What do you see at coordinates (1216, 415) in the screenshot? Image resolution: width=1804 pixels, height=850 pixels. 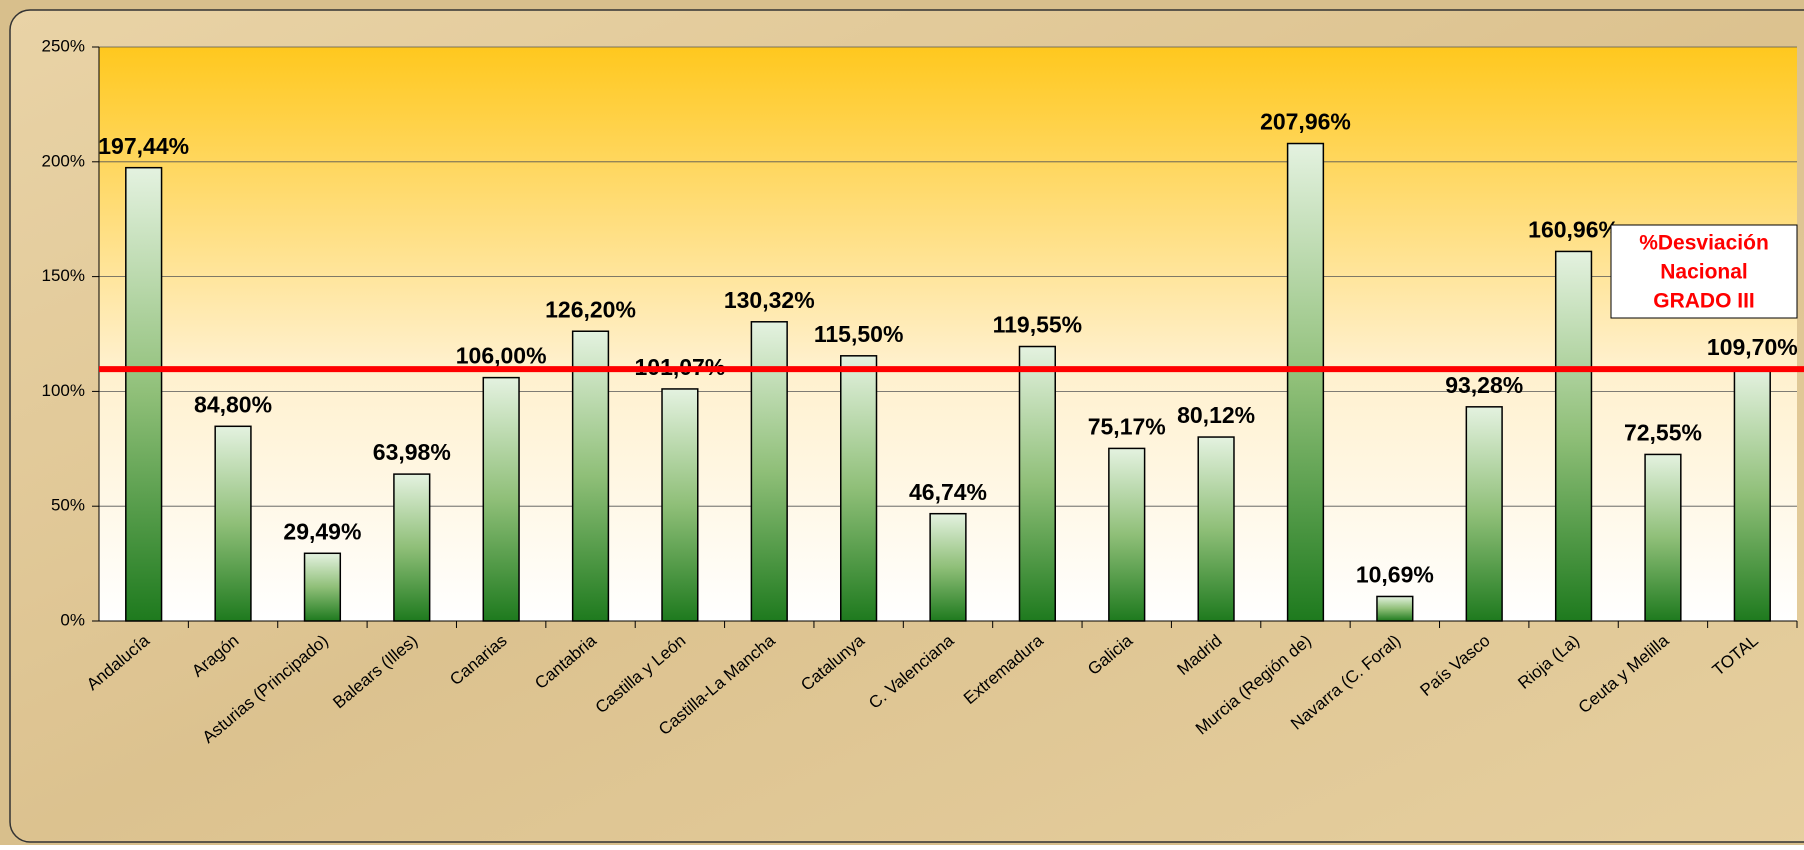 I see `value-label: 80,12%` at bounding box center [1216, 415].